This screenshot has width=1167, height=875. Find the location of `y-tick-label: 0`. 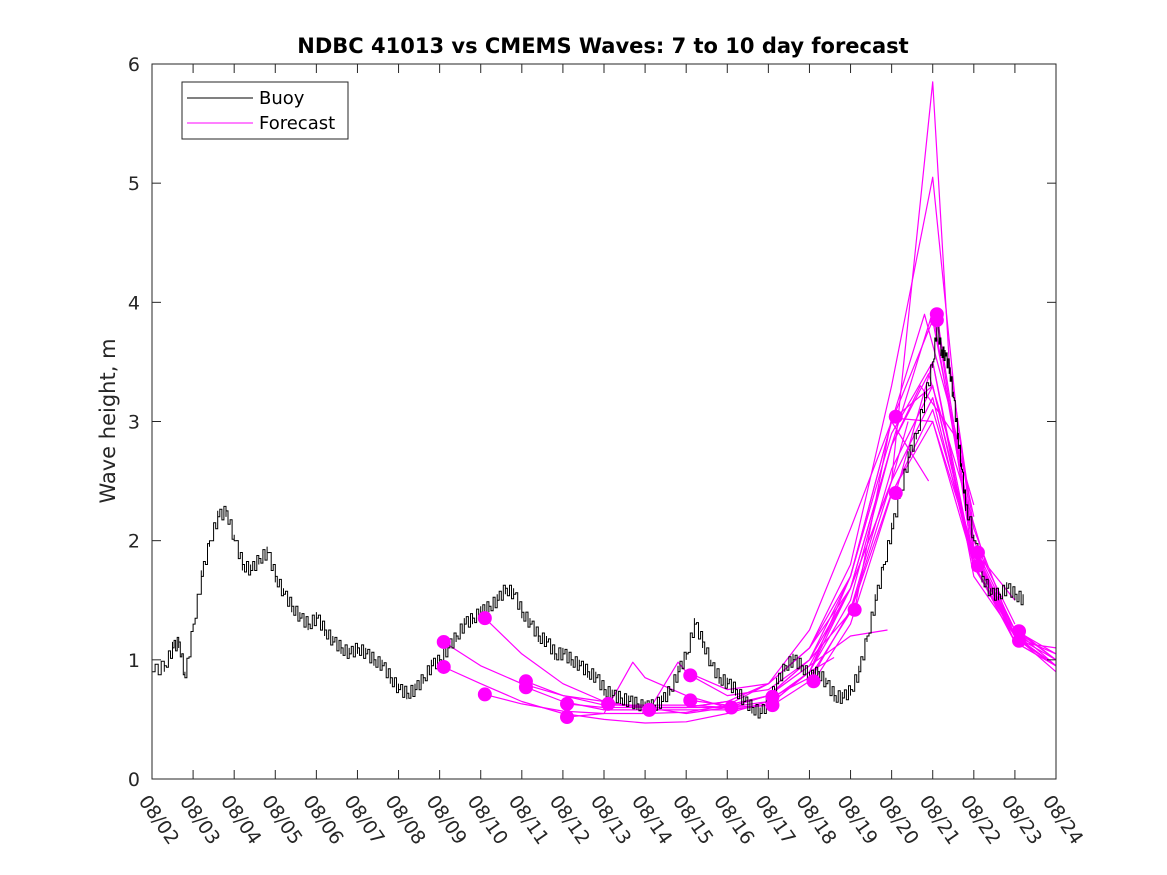

y-tick-label: 0 is located at coordinates (134, 780).